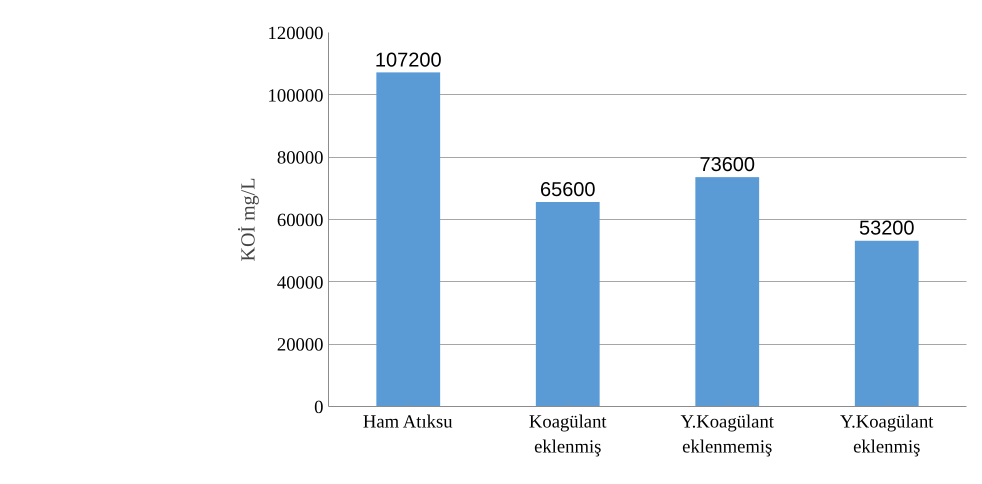  I want to click on x-tick-label: Y.Koagülant eklenmemiş, so click(727, 435).